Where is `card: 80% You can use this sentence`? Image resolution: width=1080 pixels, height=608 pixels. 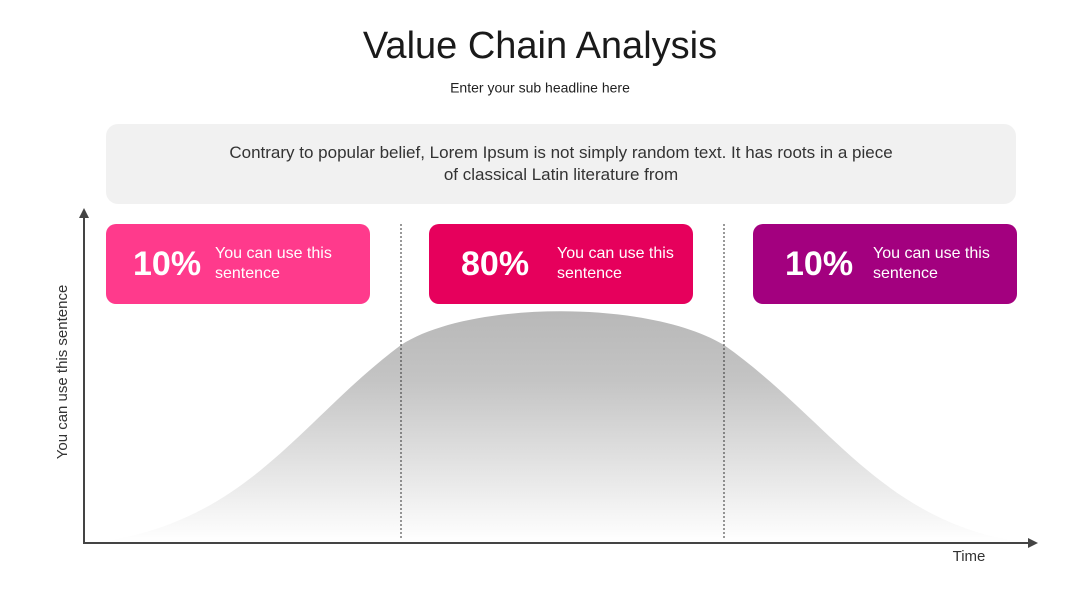
card: 80% You can use this sentence is located at coordinates (561, 264).